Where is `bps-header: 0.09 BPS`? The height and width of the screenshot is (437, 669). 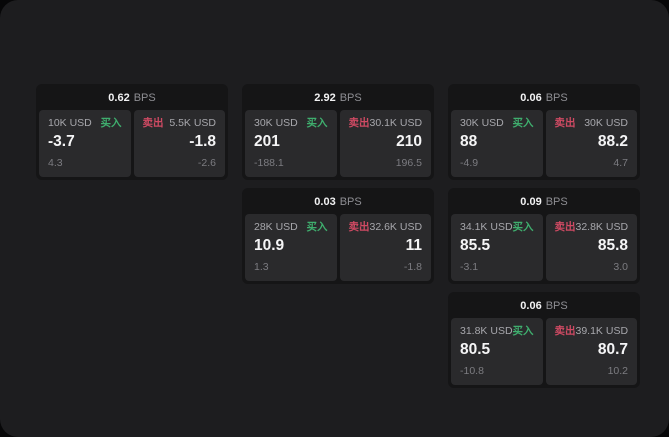 bps-header: 0.09 BPS is located at coordinates (544, 202).